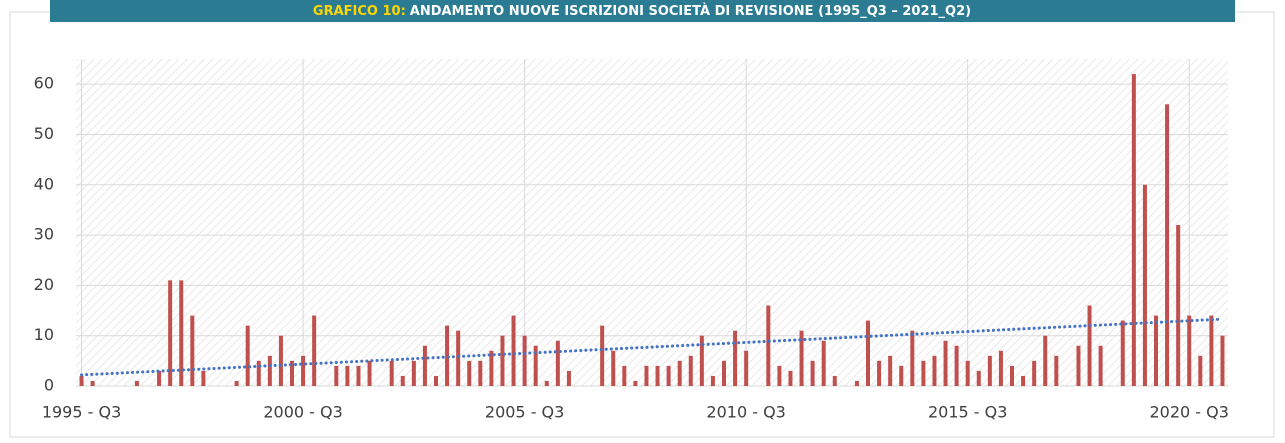 The image size is (1285, 443). What do you see at coordinates (44, 83) in the screenshot?
I see `y-tick-label: 60` at bounding box center [44, 83].